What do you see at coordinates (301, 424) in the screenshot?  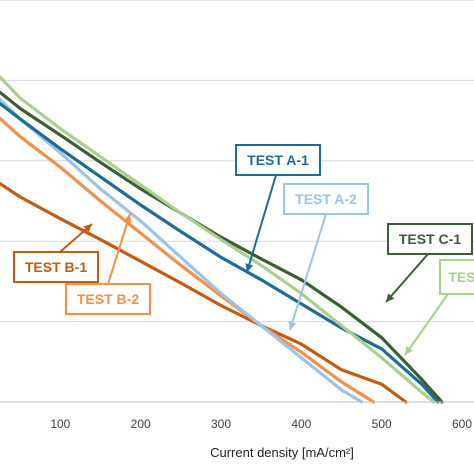 I see `x-tick-label: 400` at bounding box center [301, 424].